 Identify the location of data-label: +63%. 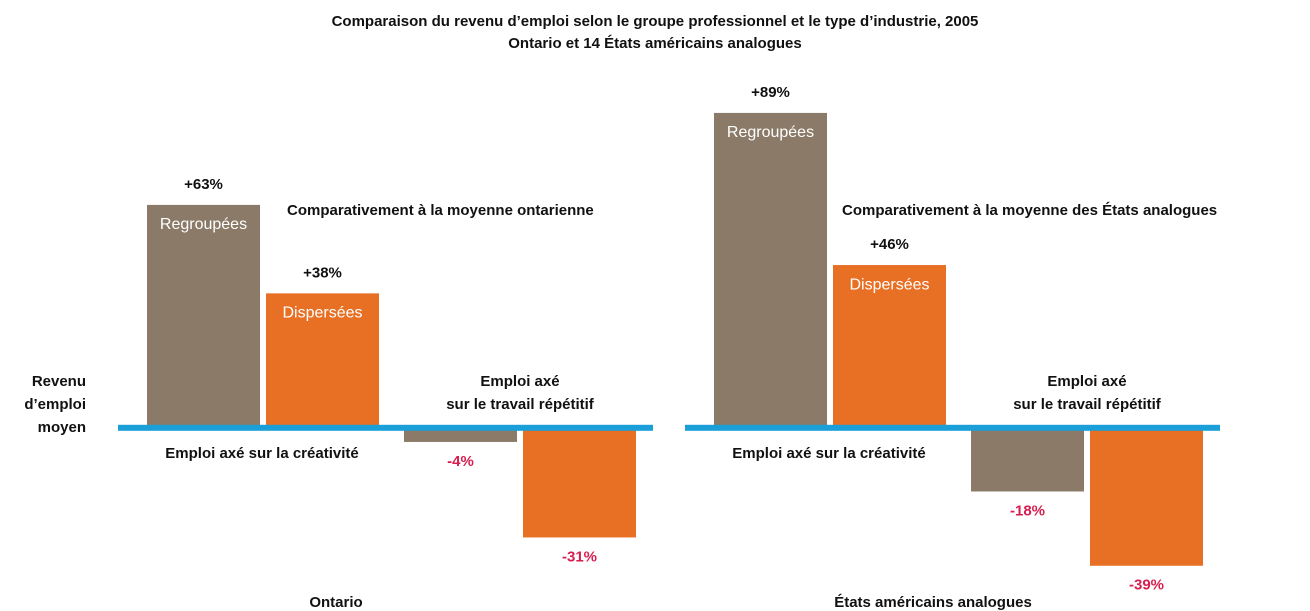
(203, 184).